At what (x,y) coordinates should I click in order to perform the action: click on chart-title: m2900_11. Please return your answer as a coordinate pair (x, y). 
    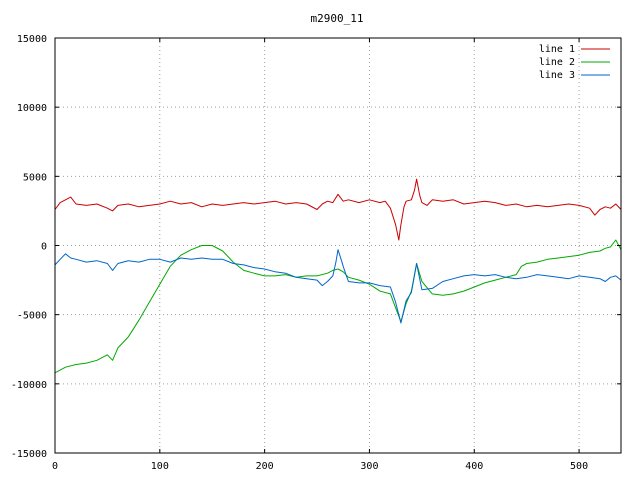
    Looking at the image, I should click on (337, 18).